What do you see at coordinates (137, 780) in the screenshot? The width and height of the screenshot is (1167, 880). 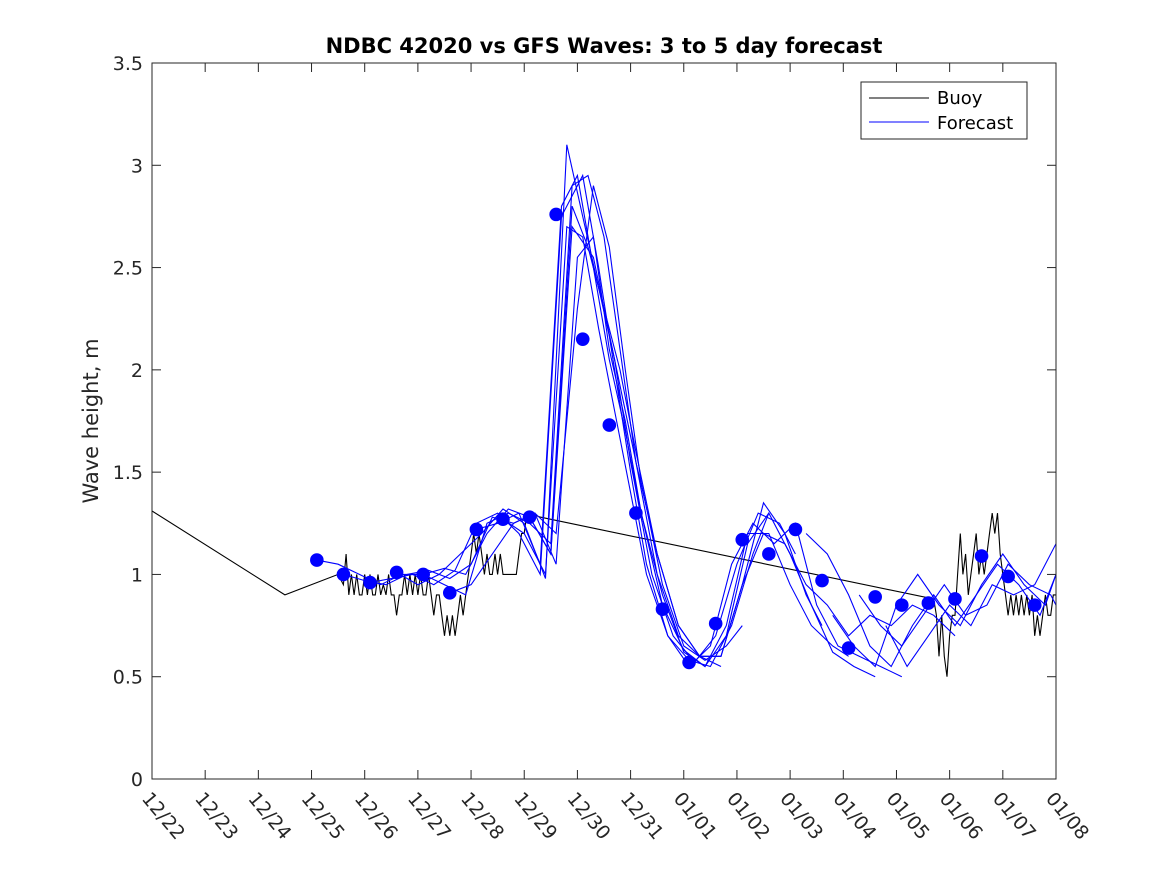 I see `y-tick-label: 0` at bounding box center [137, 780].